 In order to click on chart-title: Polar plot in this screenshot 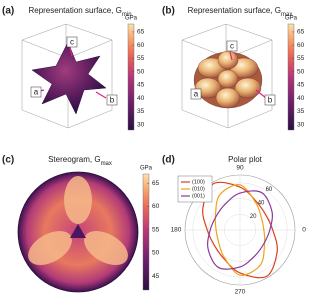, I will do `click(245, 159)`.